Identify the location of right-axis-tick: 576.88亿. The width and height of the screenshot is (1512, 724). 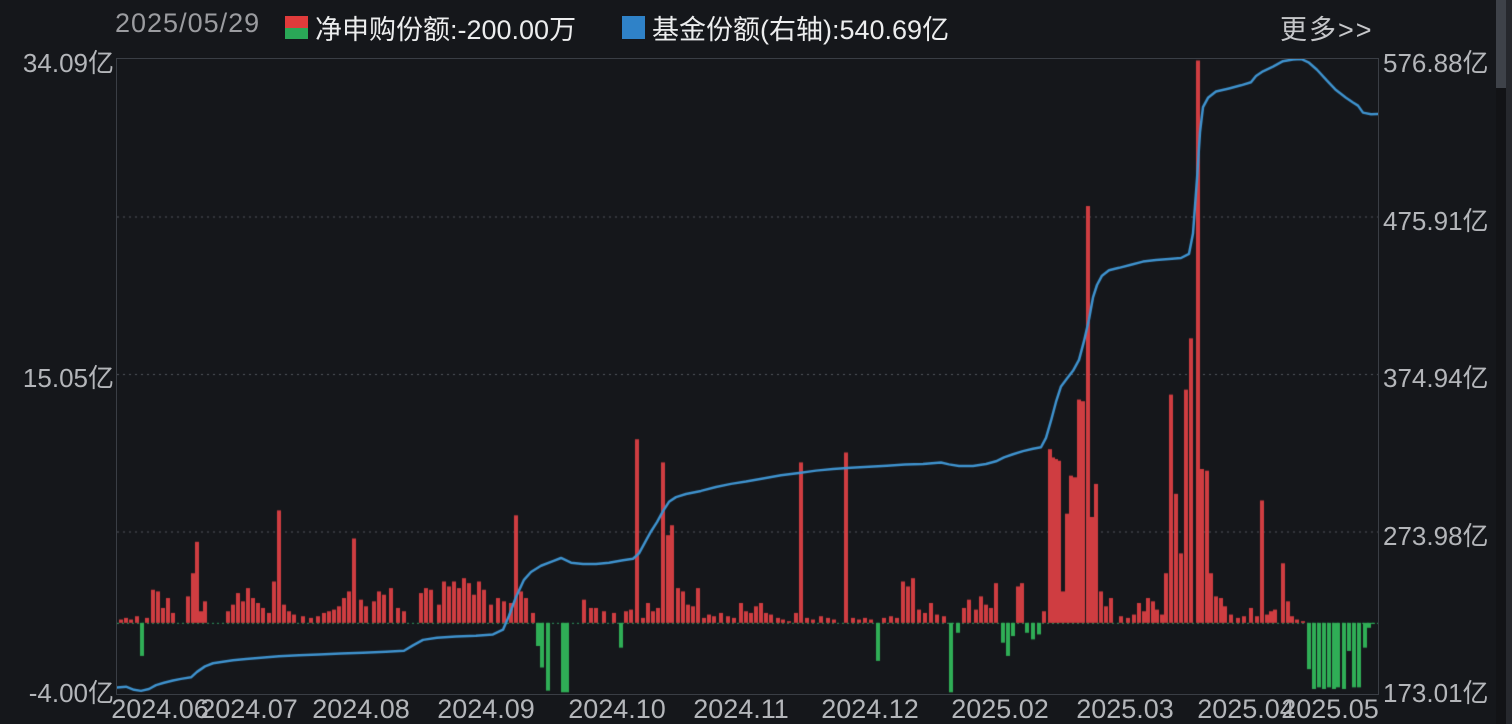
(1436, 63).